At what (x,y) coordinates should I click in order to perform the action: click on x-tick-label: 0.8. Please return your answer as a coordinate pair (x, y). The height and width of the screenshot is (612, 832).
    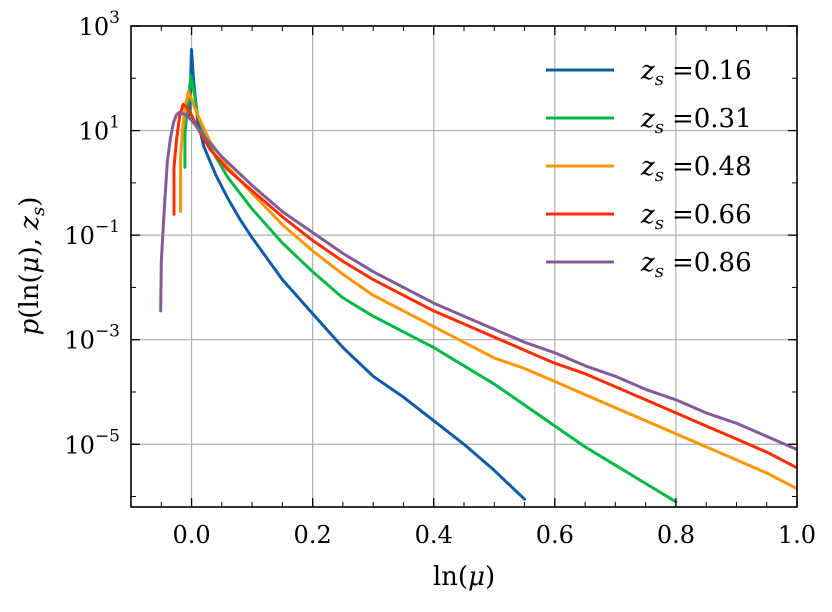
    Looking at the image, I should click on (676, 535).